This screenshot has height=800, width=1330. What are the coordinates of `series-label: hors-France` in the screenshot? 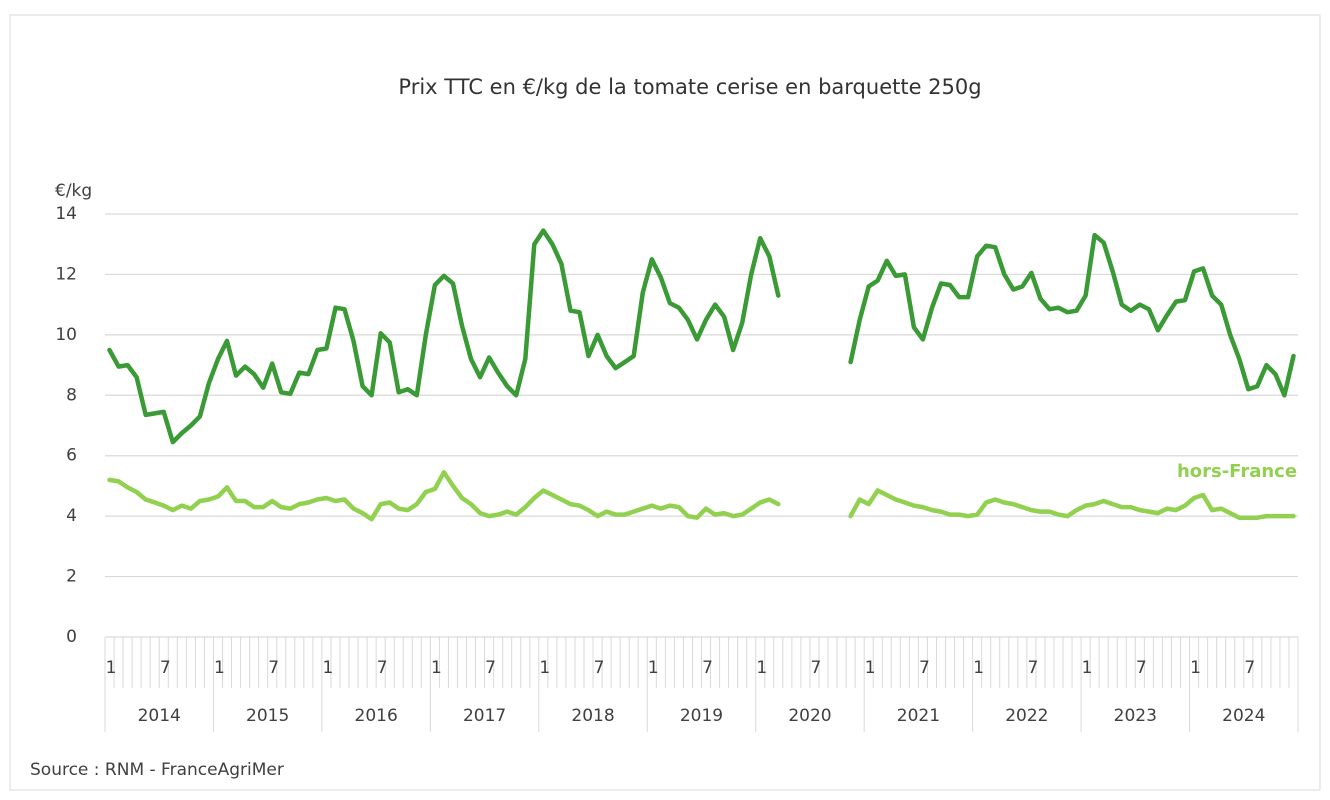 It's located at (1237, 471).